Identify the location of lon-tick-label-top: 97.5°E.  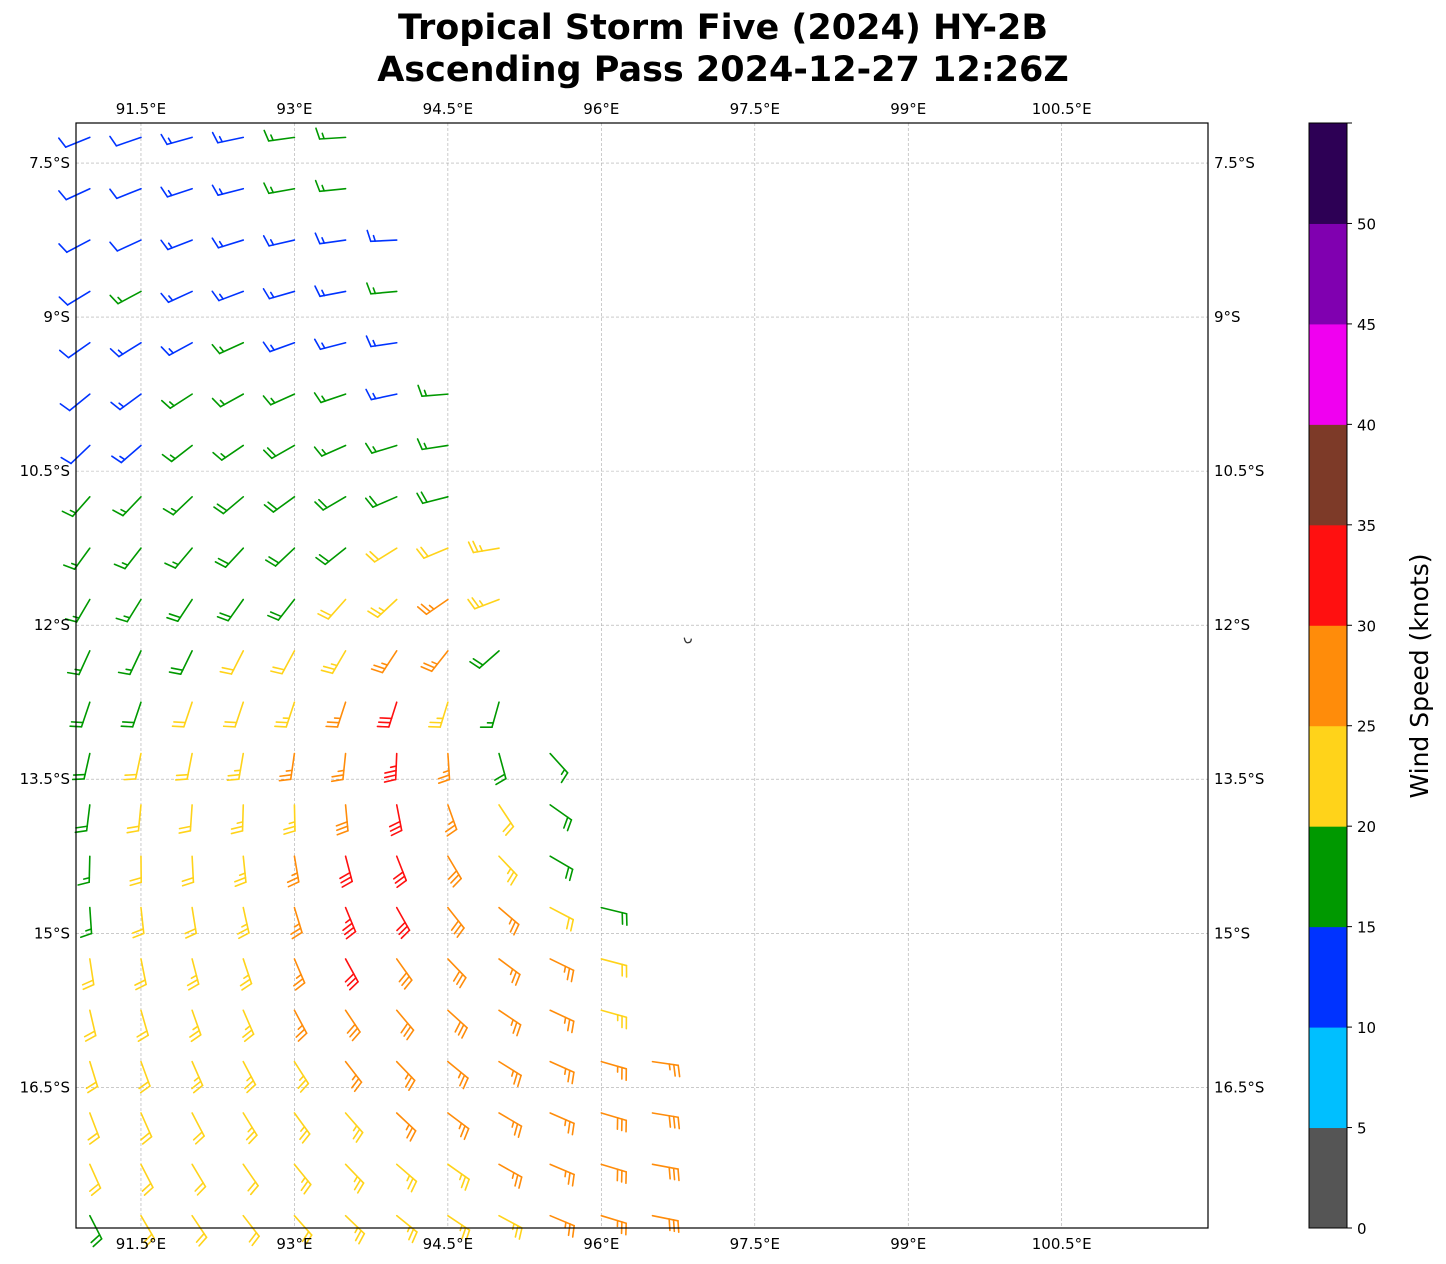
(755, 109).